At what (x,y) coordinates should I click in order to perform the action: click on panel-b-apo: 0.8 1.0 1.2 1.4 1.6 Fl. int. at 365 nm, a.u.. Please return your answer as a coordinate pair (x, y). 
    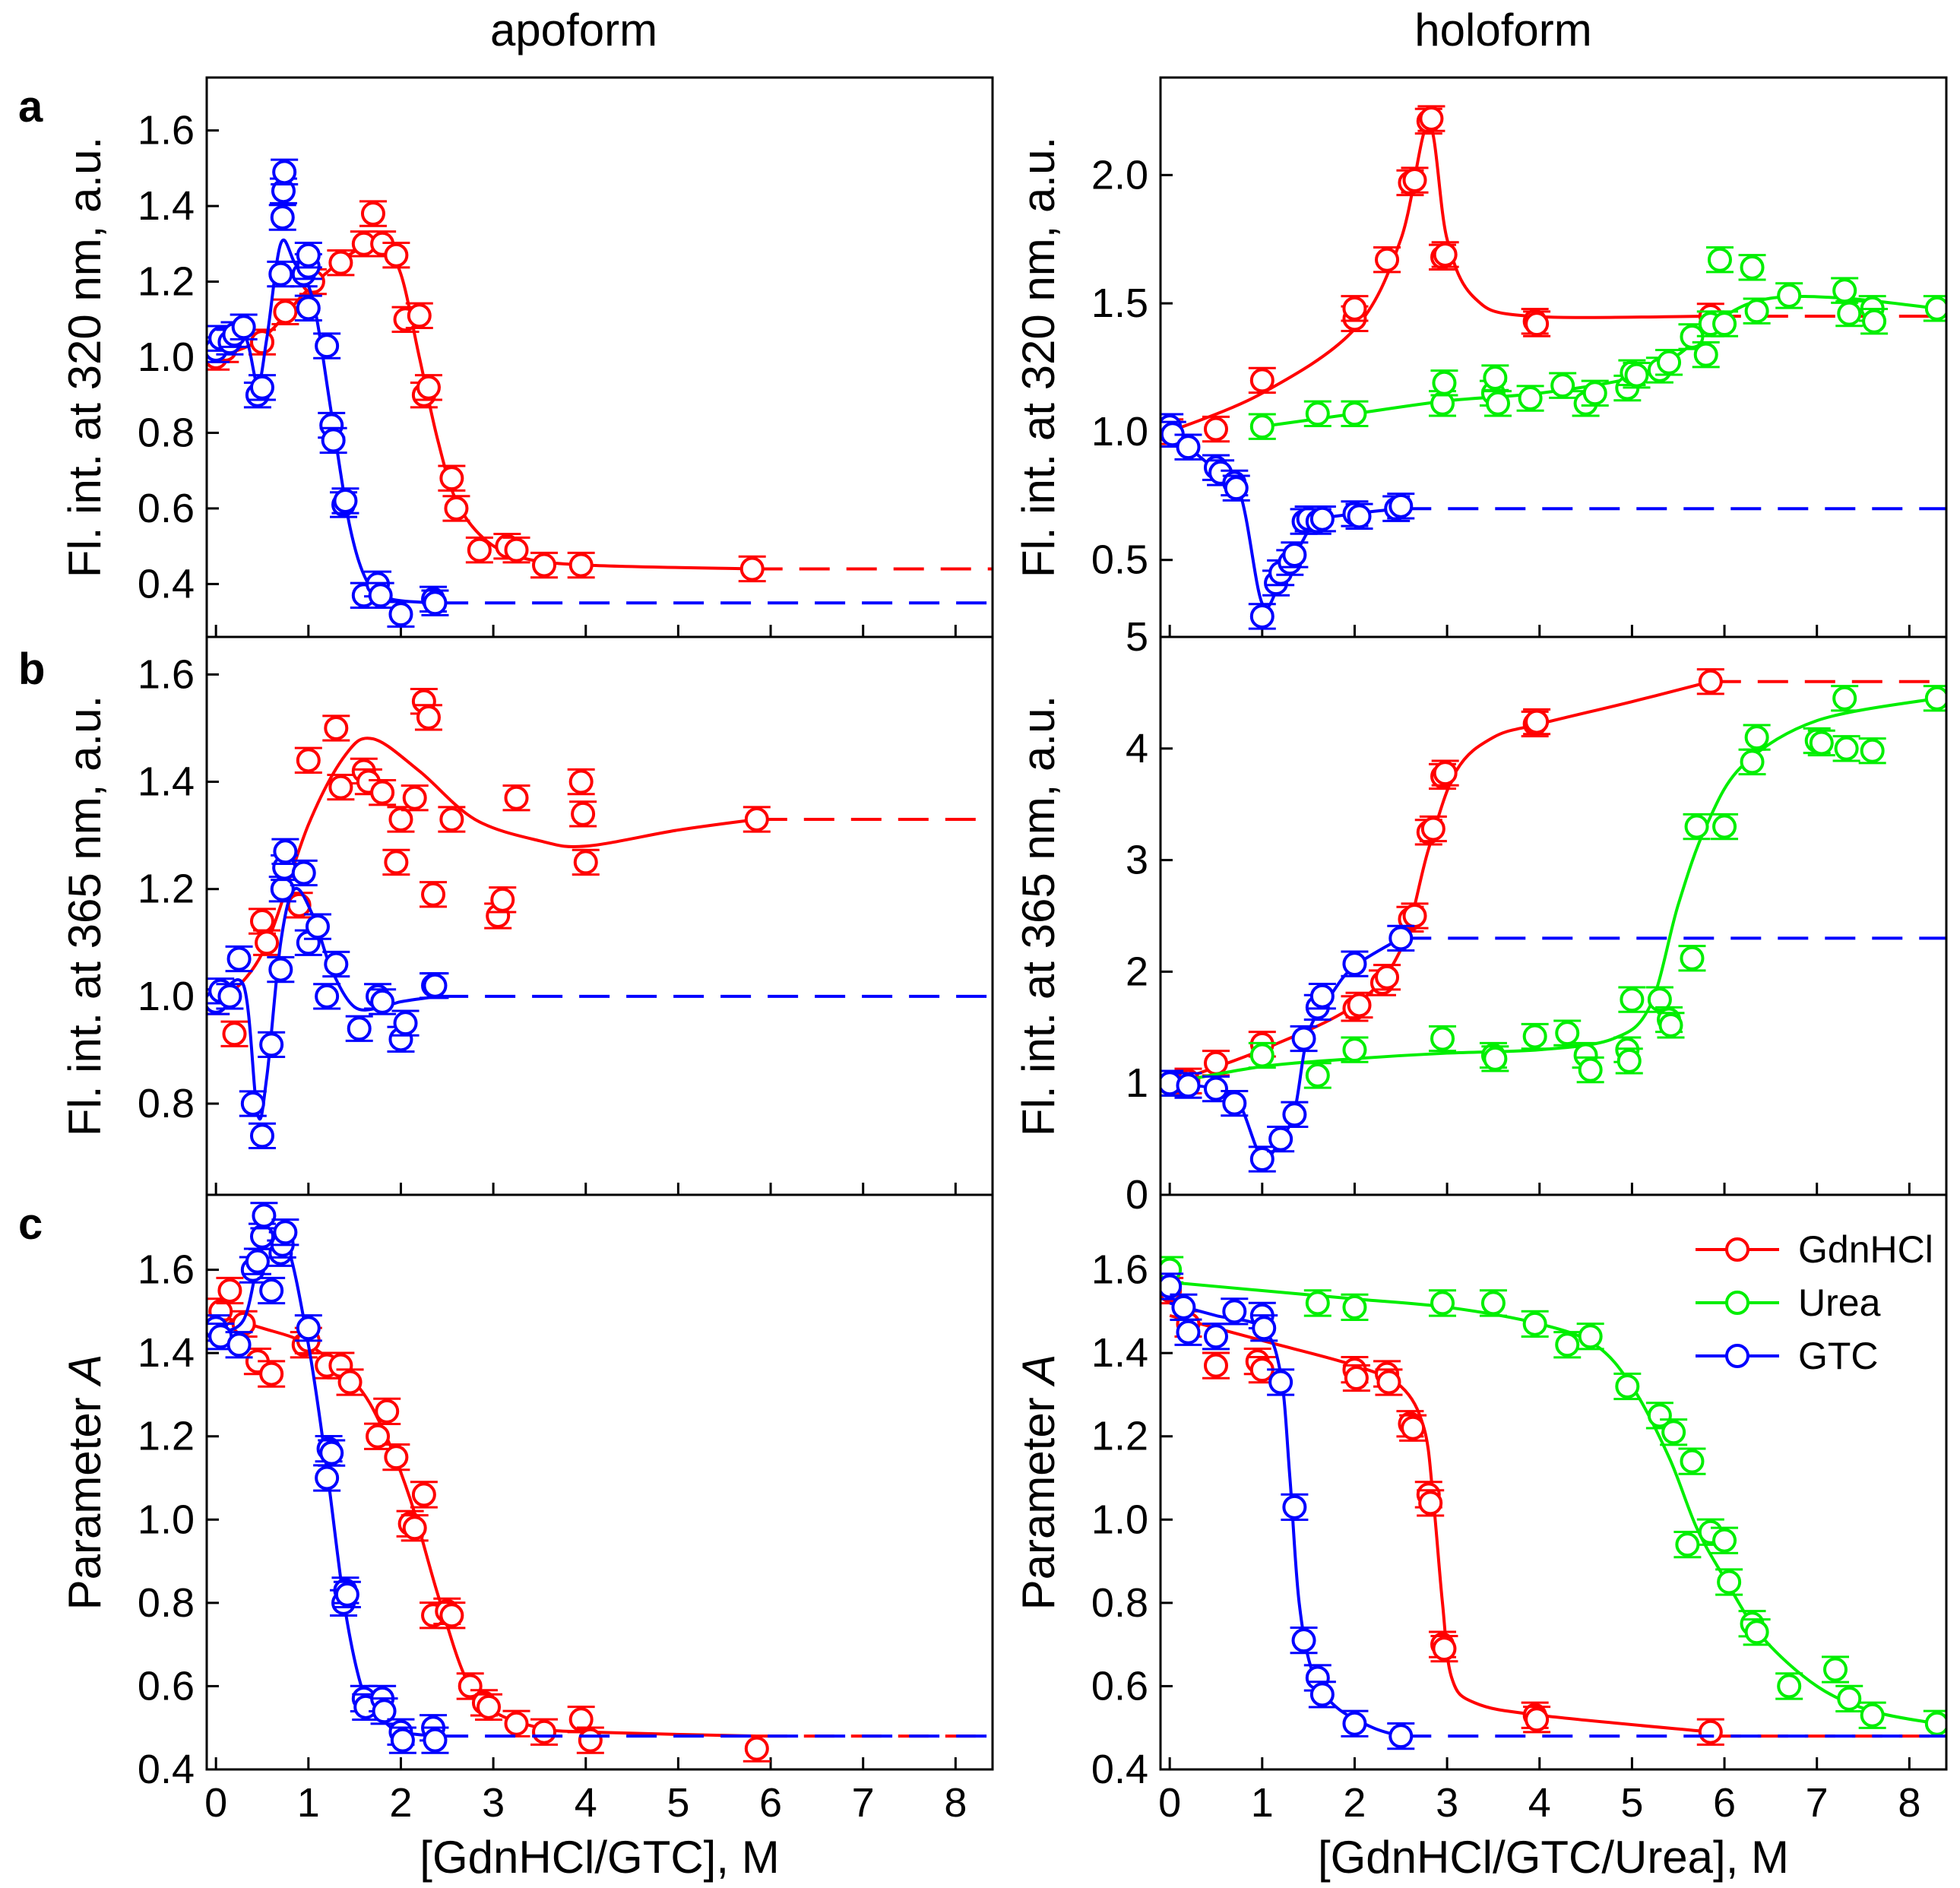
    Looking at the image, I should click on (526, 916).